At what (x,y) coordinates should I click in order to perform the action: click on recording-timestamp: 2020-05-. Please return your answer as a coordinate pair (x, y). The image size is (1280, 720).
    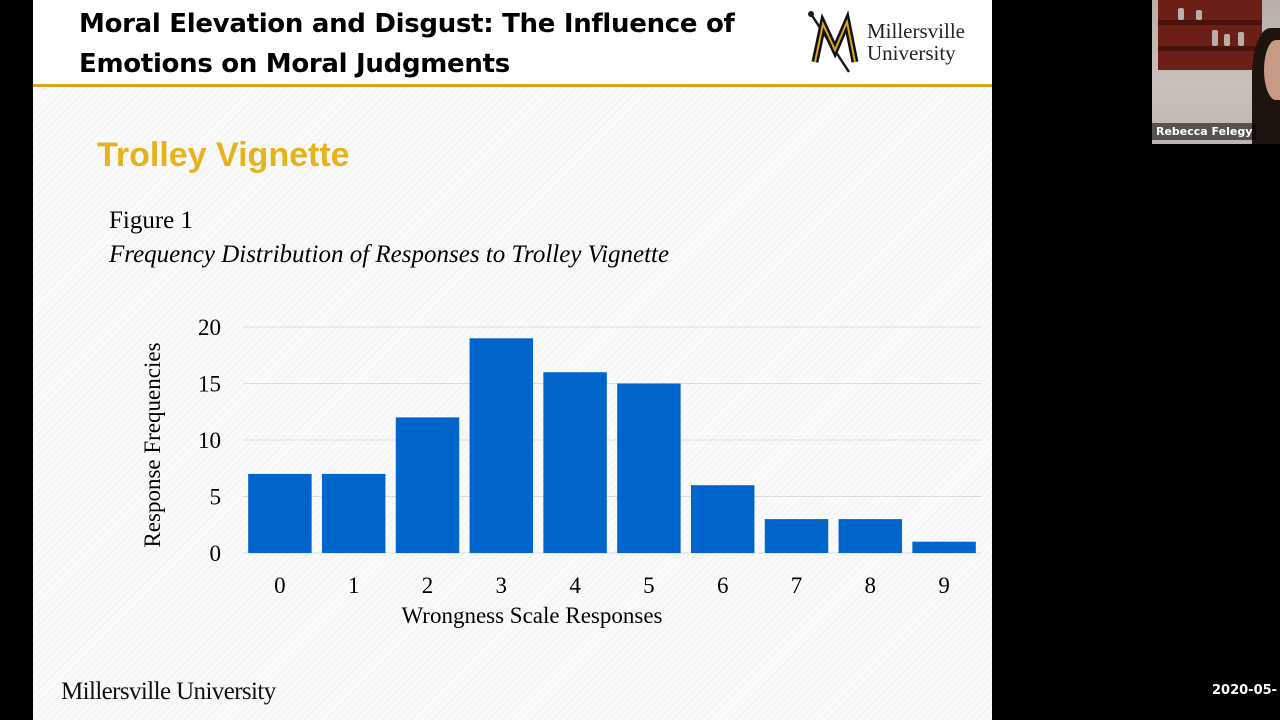
    Looking at the image, I should click on (1245, 690).